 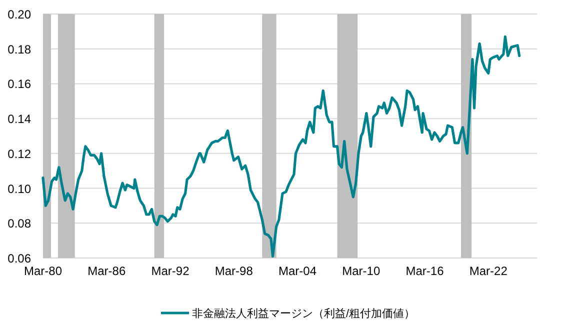 I want to click on y-tick-label: 0.08, so click(x=20, y=223).